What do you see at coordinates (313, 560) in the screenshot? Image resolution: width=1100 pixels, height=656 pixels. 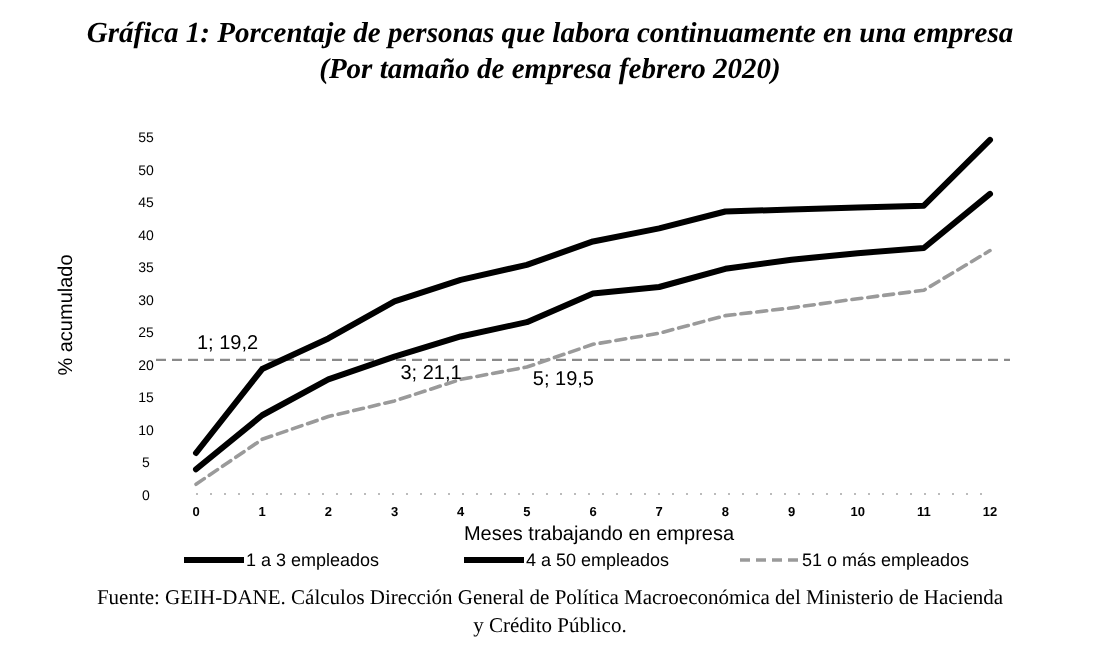 I see `legend-label: 1 a 3 empleados` at bounding box center [313, 560].